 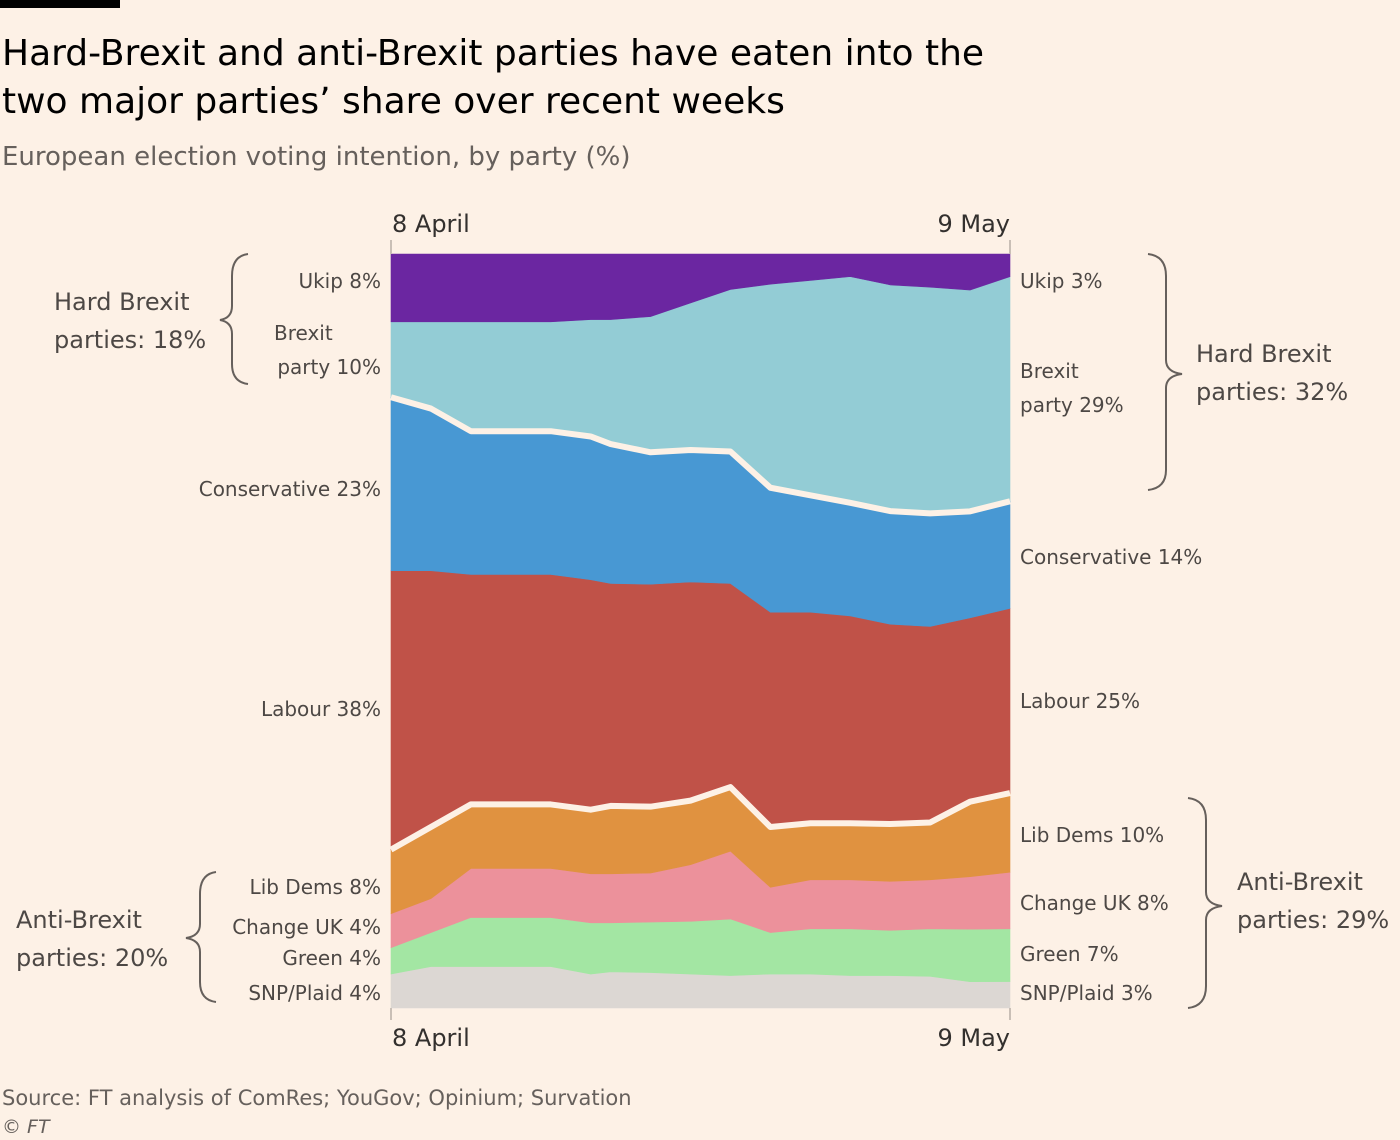 I want to click on left-label-brexit-line2: party 10%, so click(x=329, y=367).